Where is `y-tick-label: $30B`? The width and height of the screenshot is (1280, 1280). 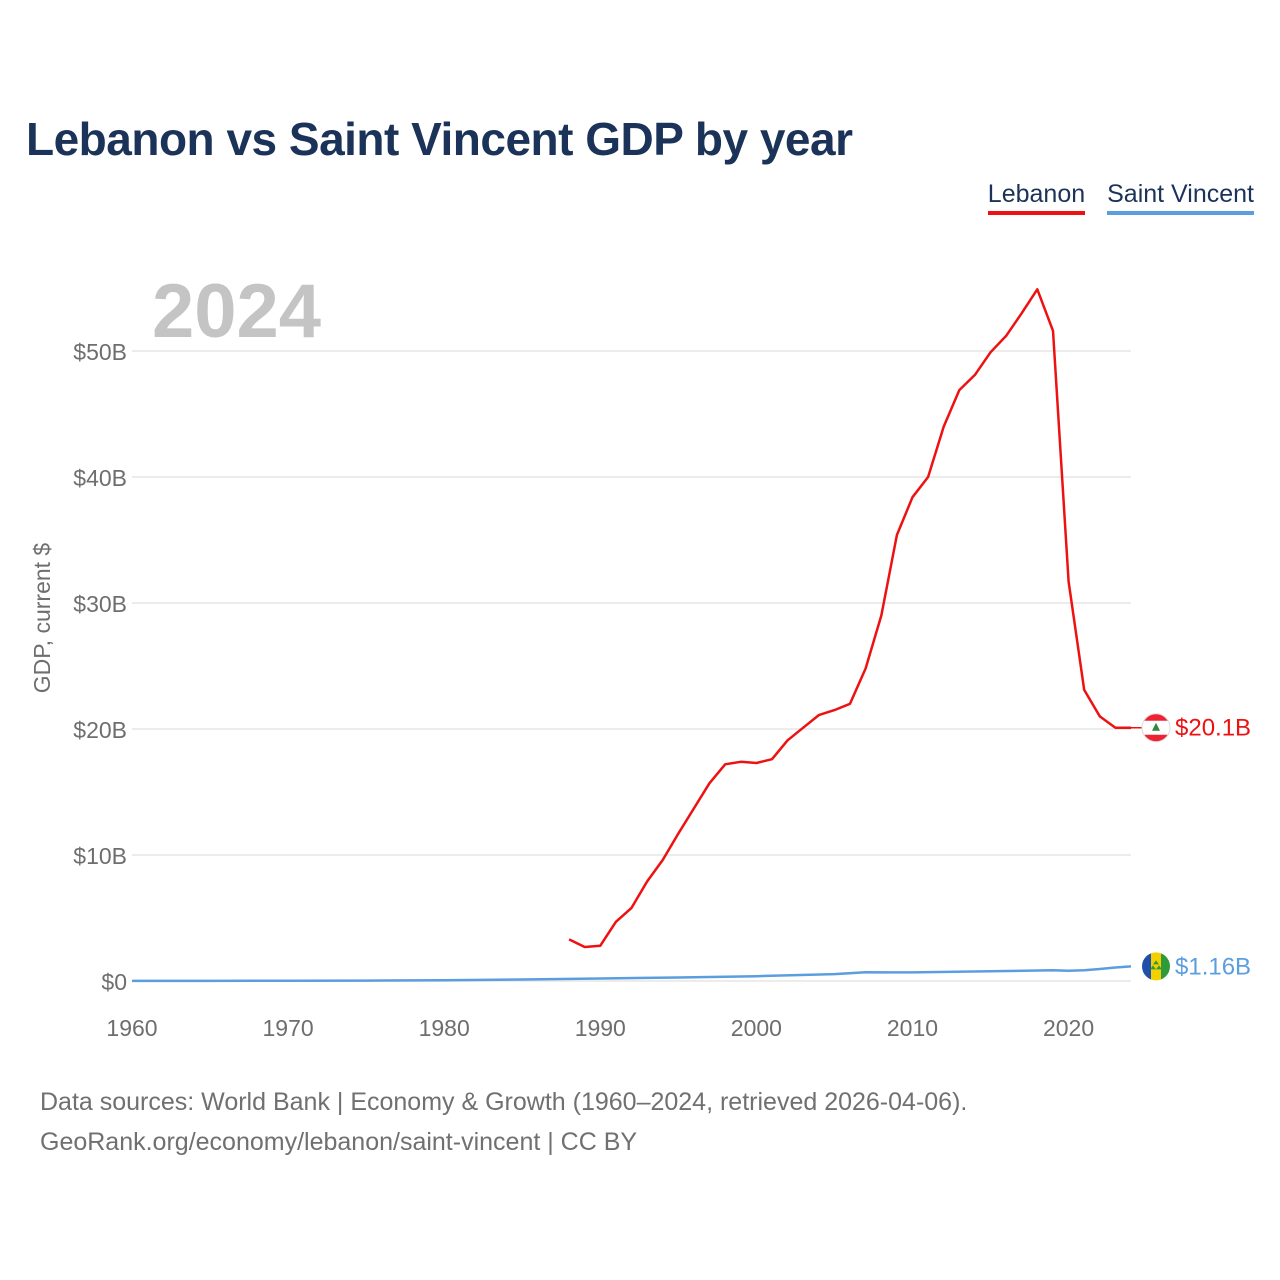 y-tick-label: $30B is located at coordinates (100, 604).